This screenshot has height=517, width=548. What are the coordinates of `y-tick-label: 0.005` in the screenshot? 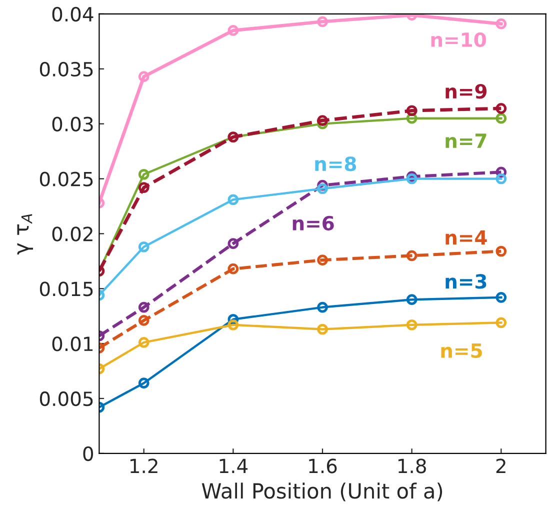 It's located at (66, 398).